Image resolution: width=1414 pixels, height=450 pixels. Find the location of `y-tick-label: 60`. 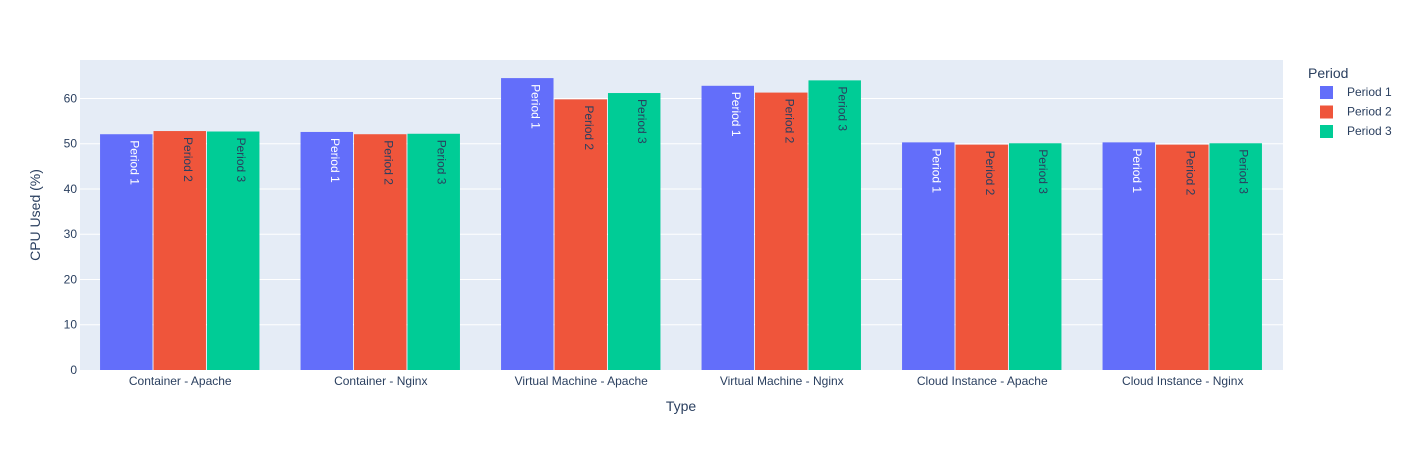

y-tick-label: 60 is located at coordinates (71, 98).